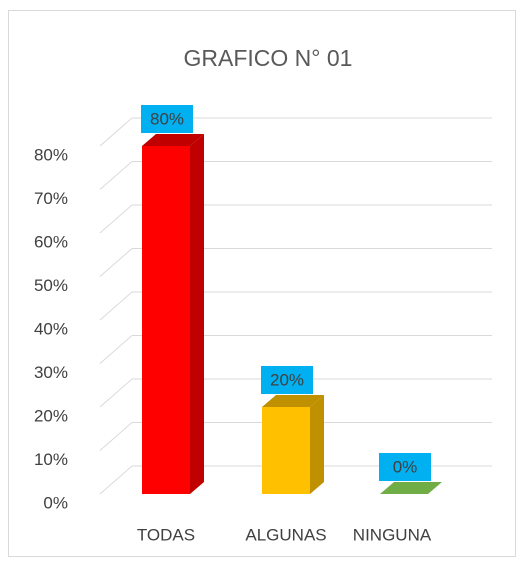  Describe the element at coordinates (51, 285) in the screenshot. I see `y-tick-label: 50%` at that location.